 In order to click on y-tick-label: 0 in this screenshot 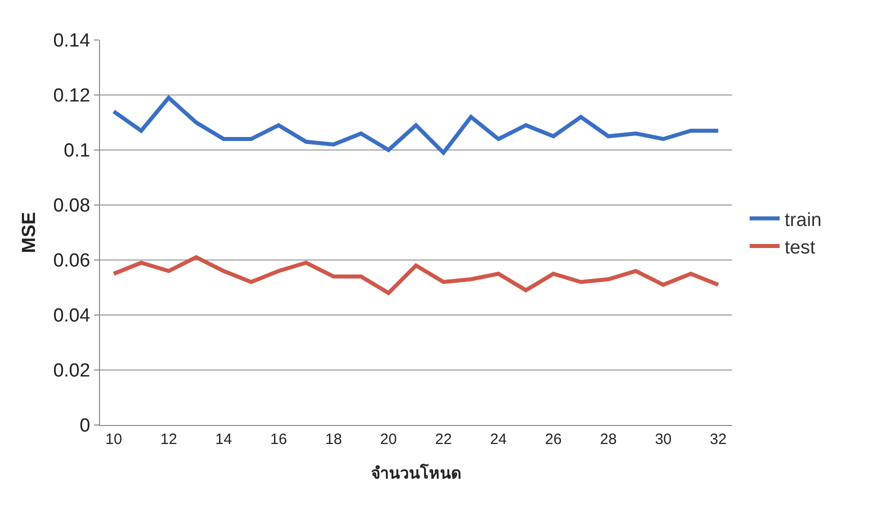, I will do `click(85, 426)`.